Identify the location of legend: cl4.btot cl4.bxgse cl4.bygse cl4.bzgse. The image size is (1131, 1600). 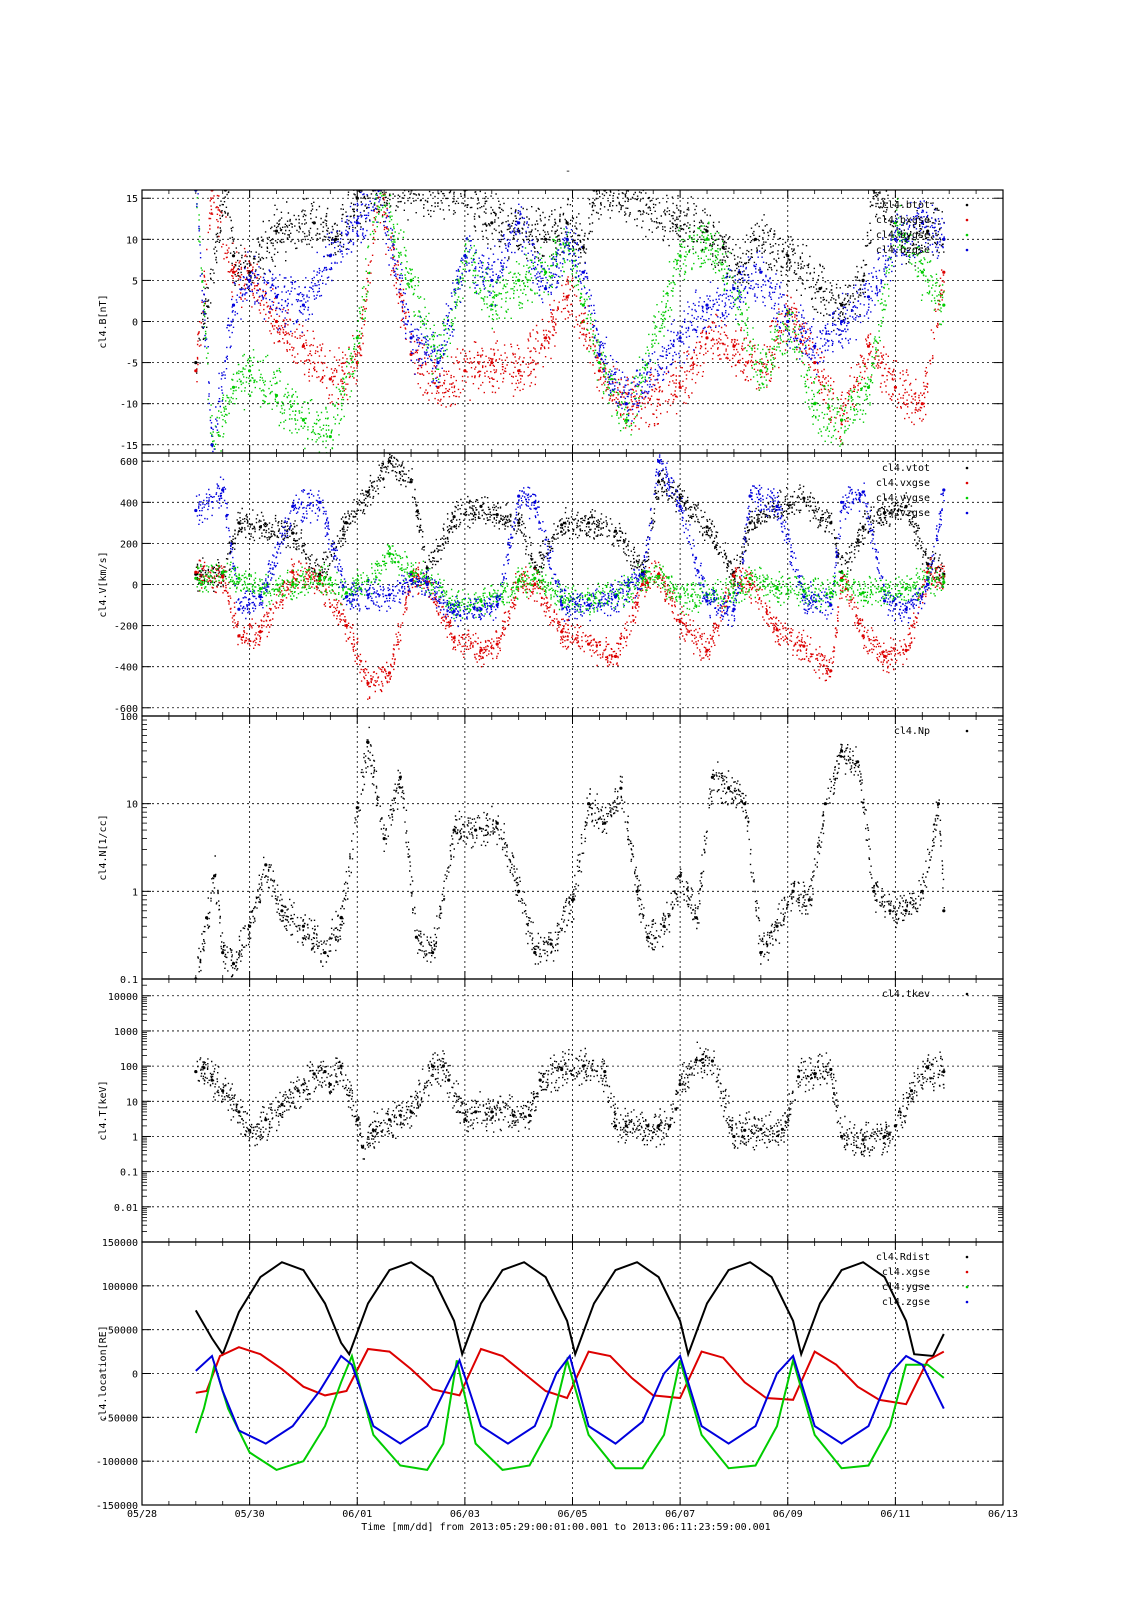
(922, 228).